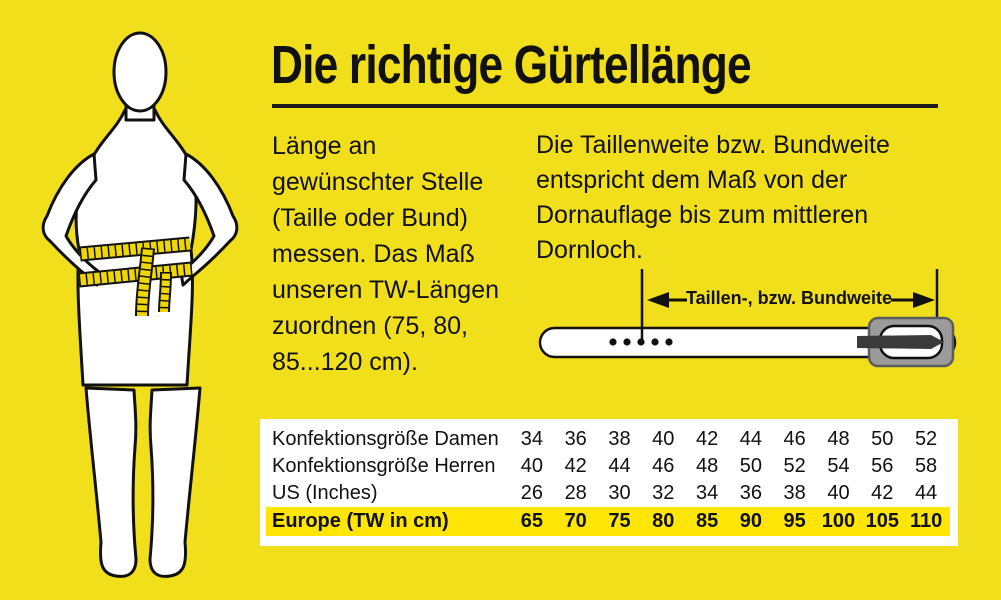 The height and width of the screenshot is (600, 1001). Describe the element at coordinates (707, 521) in the screenshot. I see `size-value: 85` at that location.